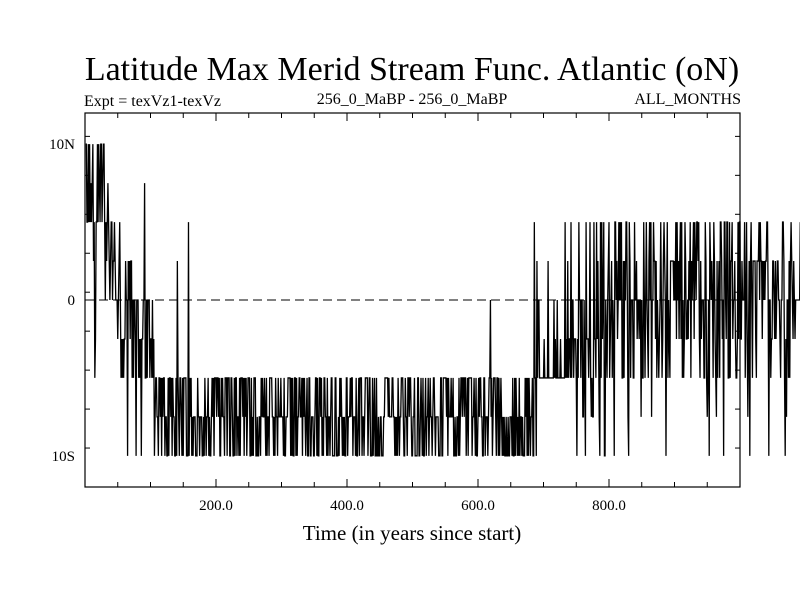 Image resolution: width=800 pixels, height=600 pixels. What do you see at coordinates (152, 101) in the screenshot?
I see `subtitle-left: Expt = texVz1-texVz` at bounding box center [152, 101].